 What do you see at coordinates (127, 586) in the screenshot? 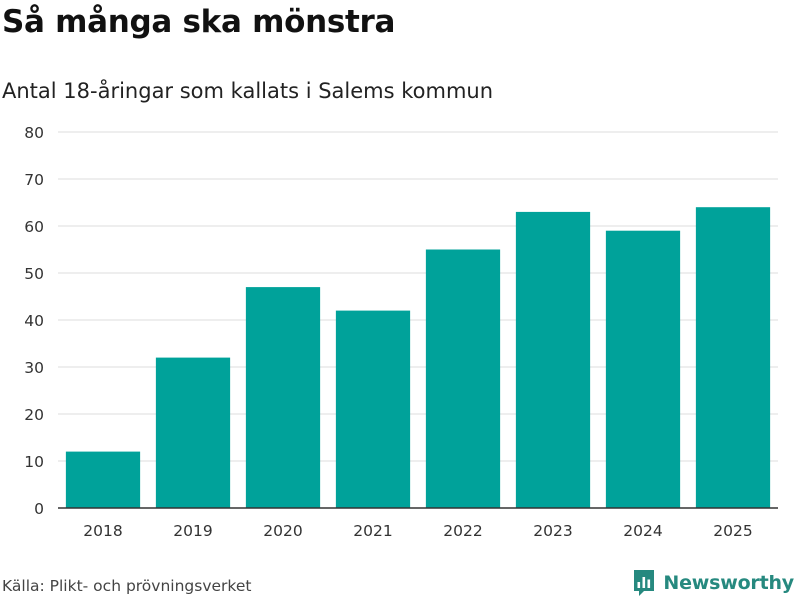
I see `source-note: Källa: Plikt- och prövningsverket` at bounding box center [127, 586].